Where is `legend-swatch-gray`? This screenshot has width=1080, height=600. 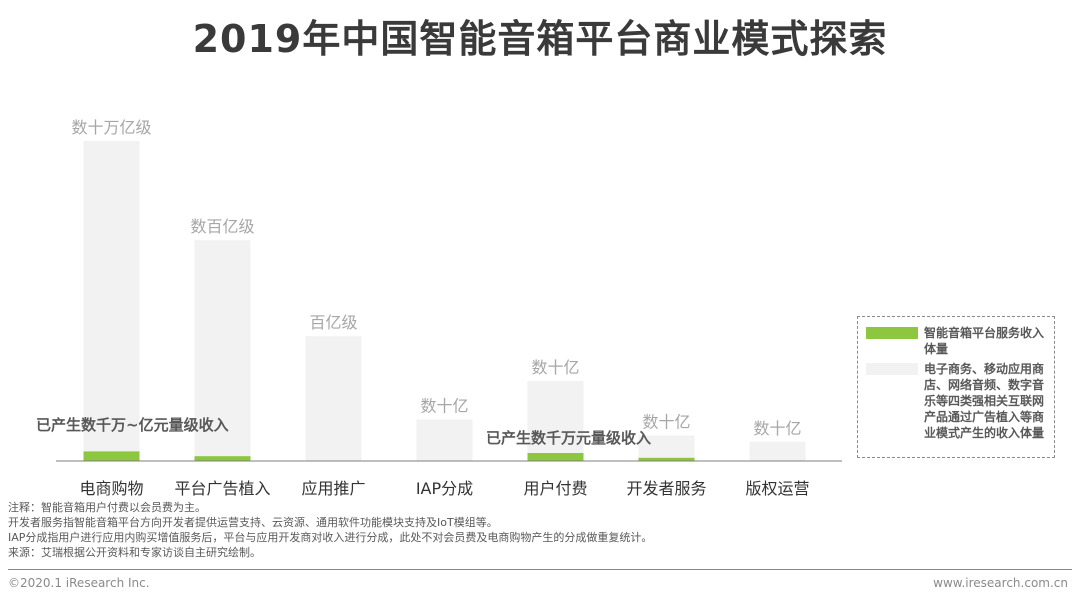
legend-swatch-gray is located at coordinates (892, 369).